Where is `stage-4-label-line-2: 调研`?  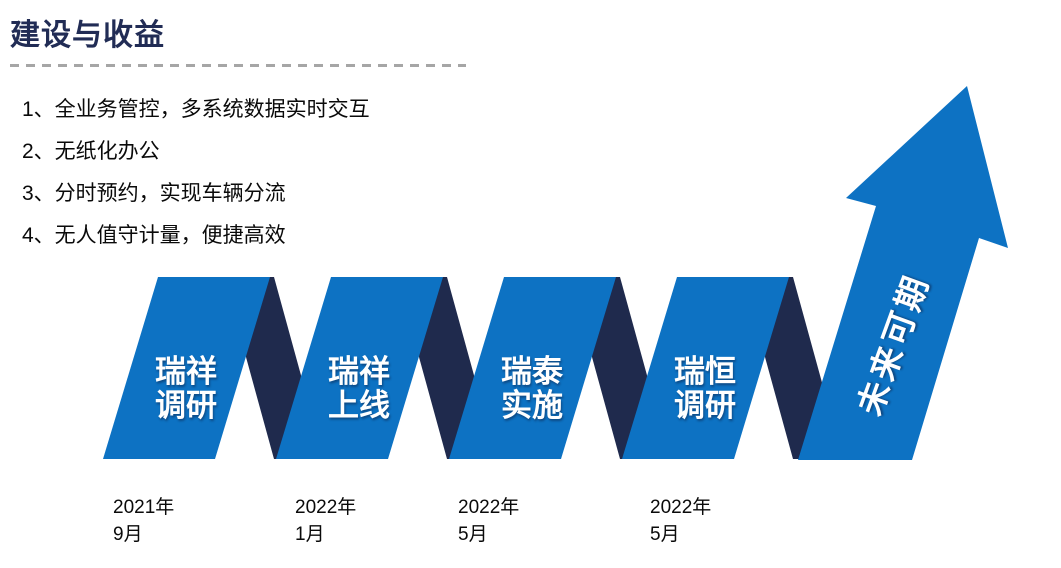 stage-4-label-line-2: 调研 is located at coordinates (705, 405).